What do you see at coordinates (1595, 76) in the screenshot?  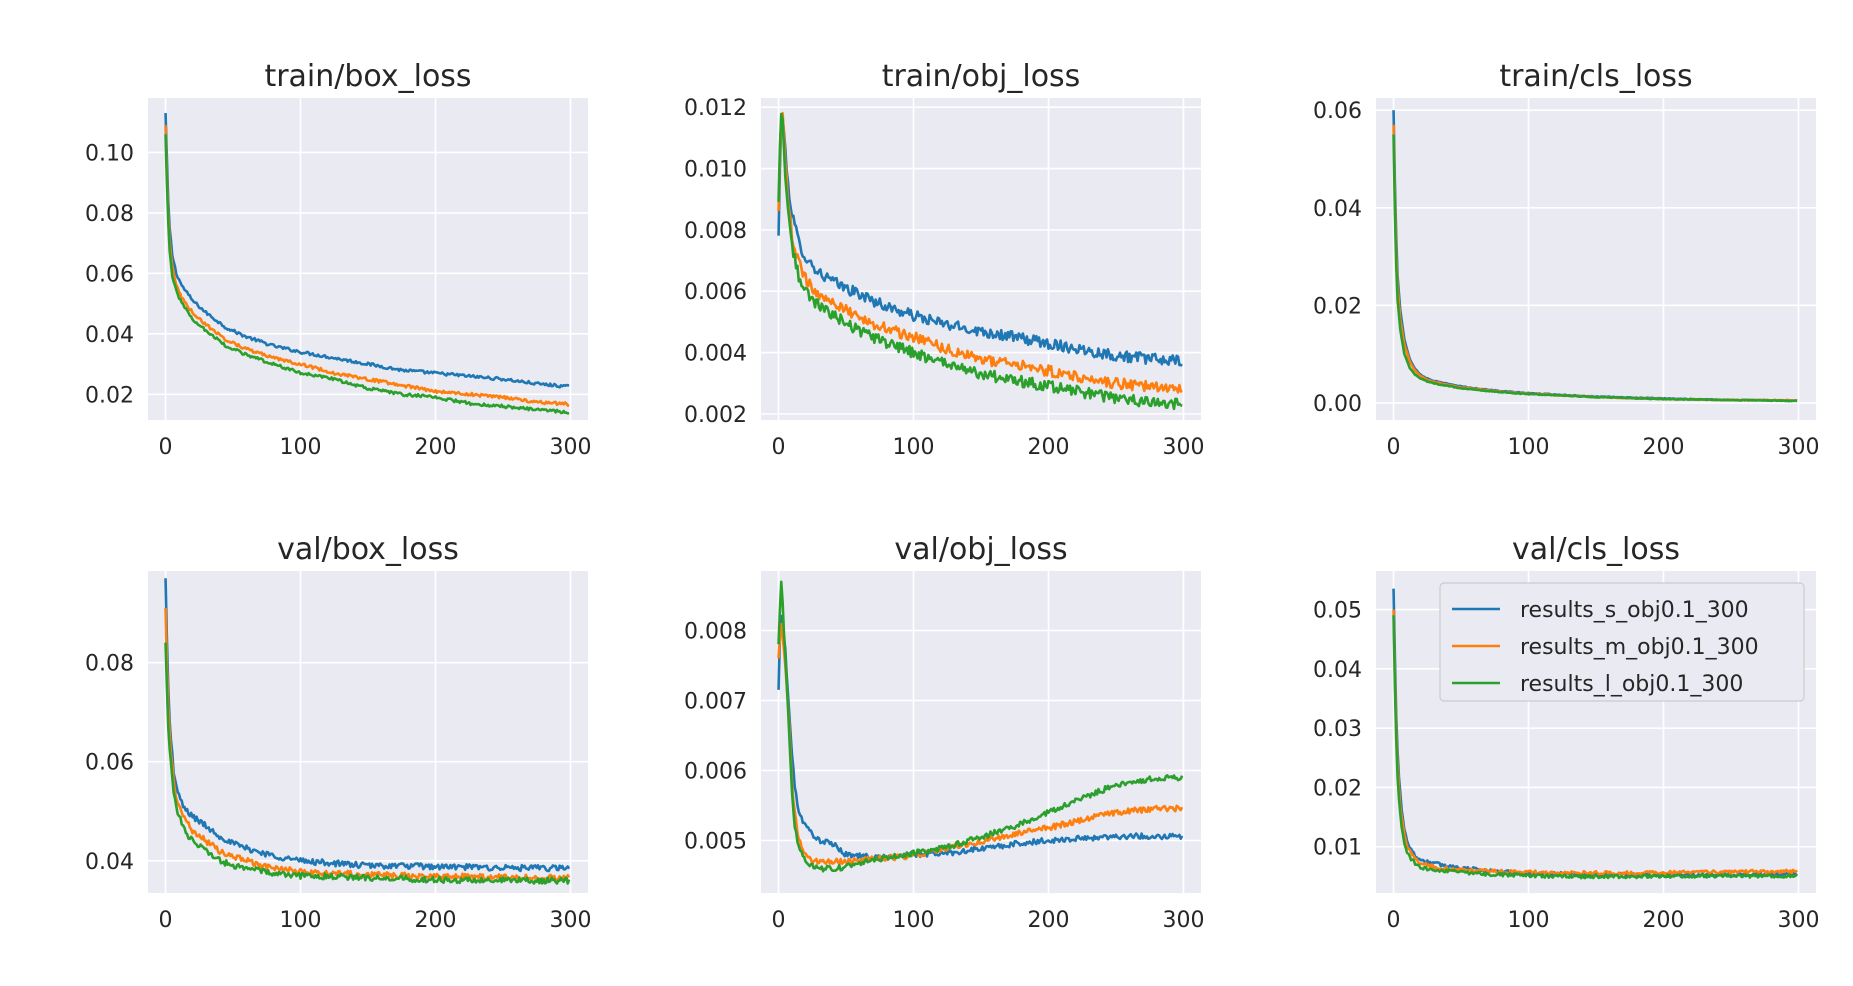 I see `subplot-title: train/cls_loss` at bounding box center [1595, 76].